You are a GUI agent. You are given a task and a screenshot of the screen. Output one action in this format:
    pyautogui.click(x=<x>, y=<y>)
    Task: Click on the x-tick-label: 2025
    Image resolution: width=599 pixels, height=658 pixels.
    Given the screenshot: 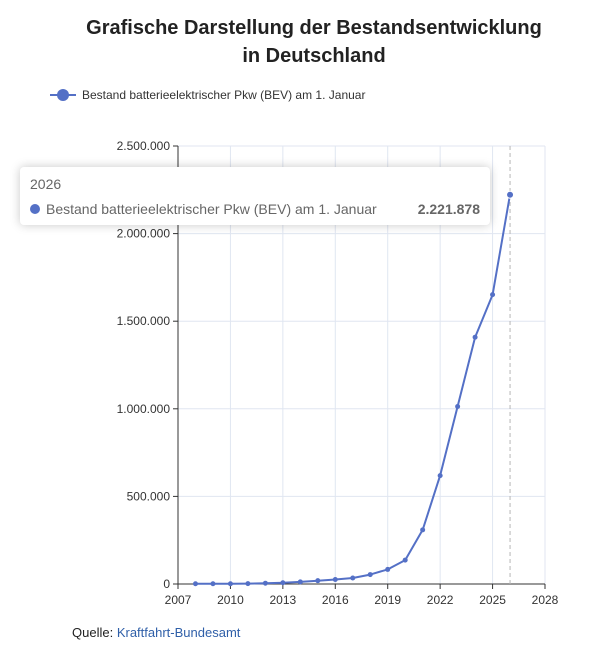 What is the action you would take?
    pyautogui.click(x=492, y=600)
    